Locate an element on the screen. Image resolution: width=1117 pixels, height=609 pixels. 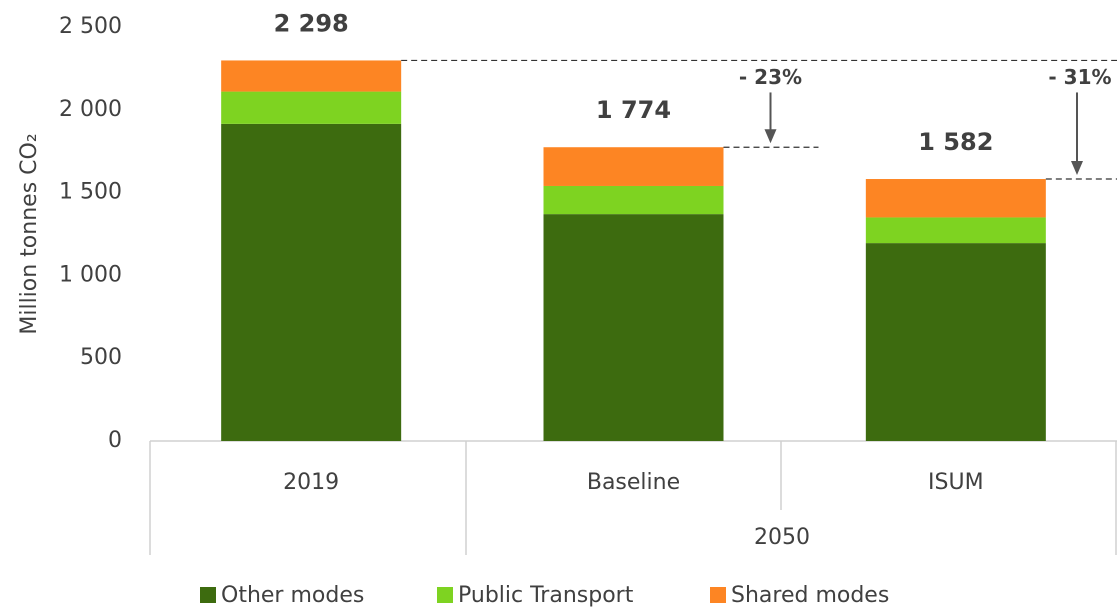
total-label: 2 298 is located at coordinates (311, 23).